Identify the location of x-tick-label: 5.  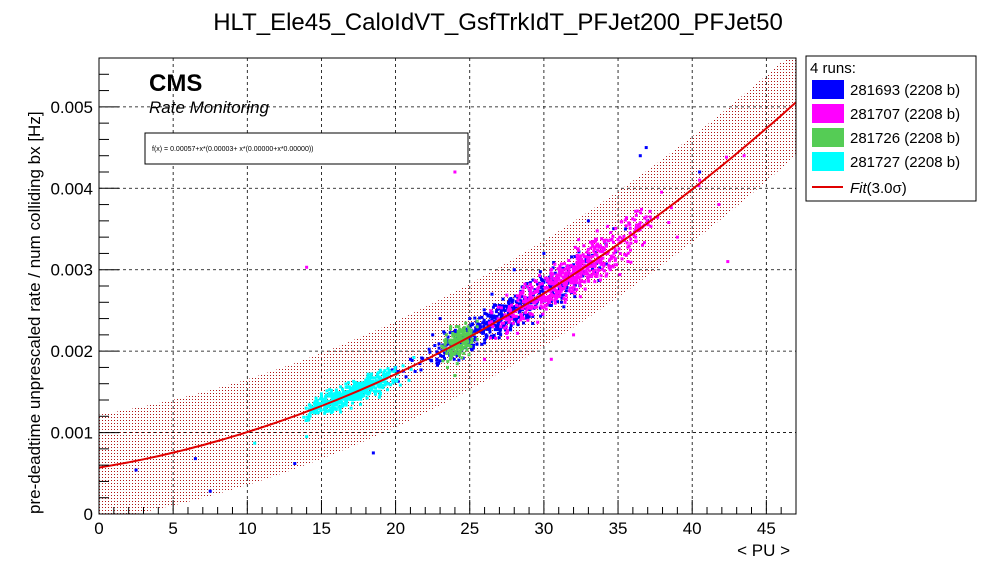
(172, 528).